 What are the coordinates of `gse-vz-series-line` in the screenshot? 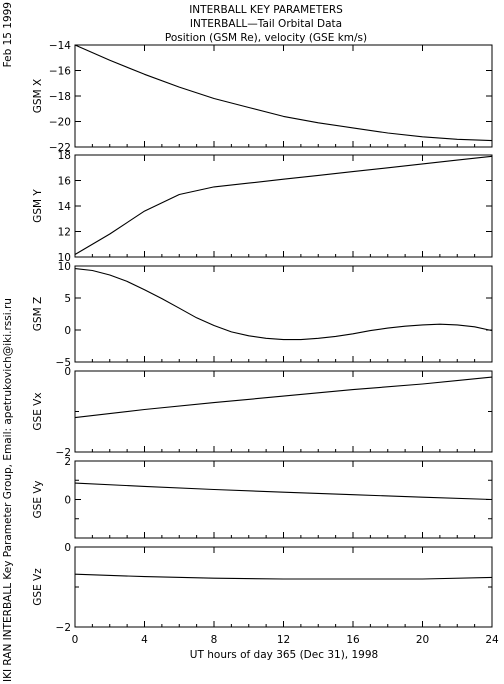 It's located at (283, 576).